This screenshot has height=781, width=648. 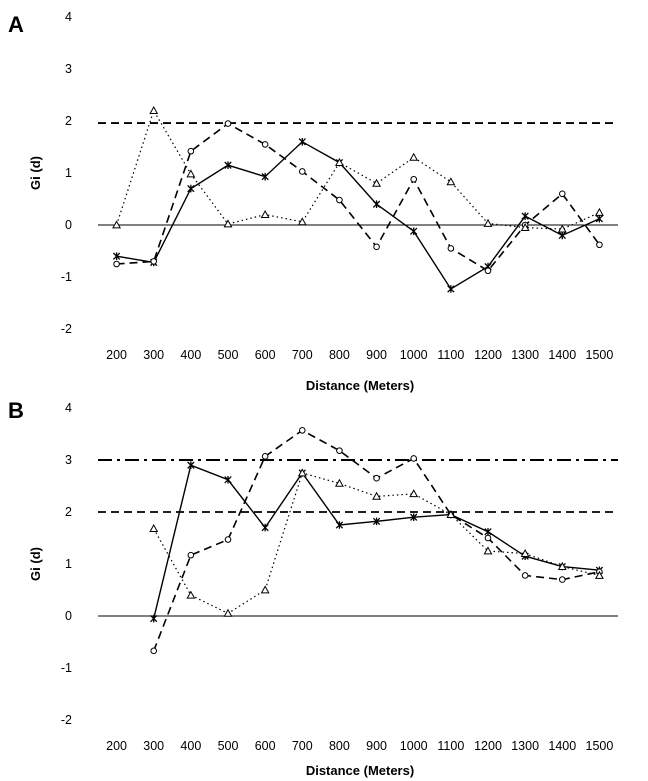 I want to click on series-asterisk, so click(x=377, y=542).